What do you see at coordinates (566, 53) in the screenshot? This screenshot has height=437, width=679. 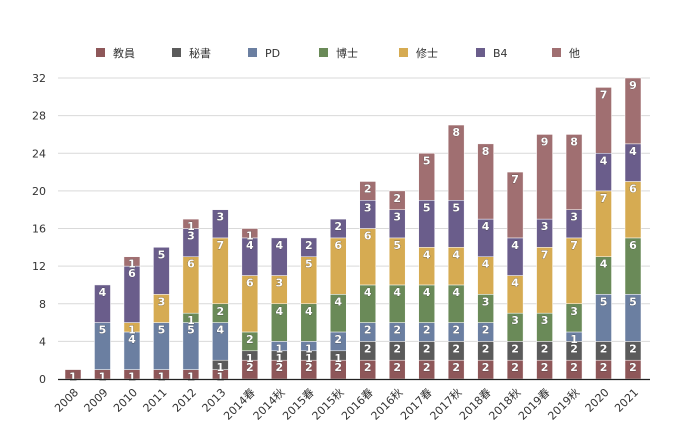 I see `legend-item: 他` at bounding box center [566, 53].